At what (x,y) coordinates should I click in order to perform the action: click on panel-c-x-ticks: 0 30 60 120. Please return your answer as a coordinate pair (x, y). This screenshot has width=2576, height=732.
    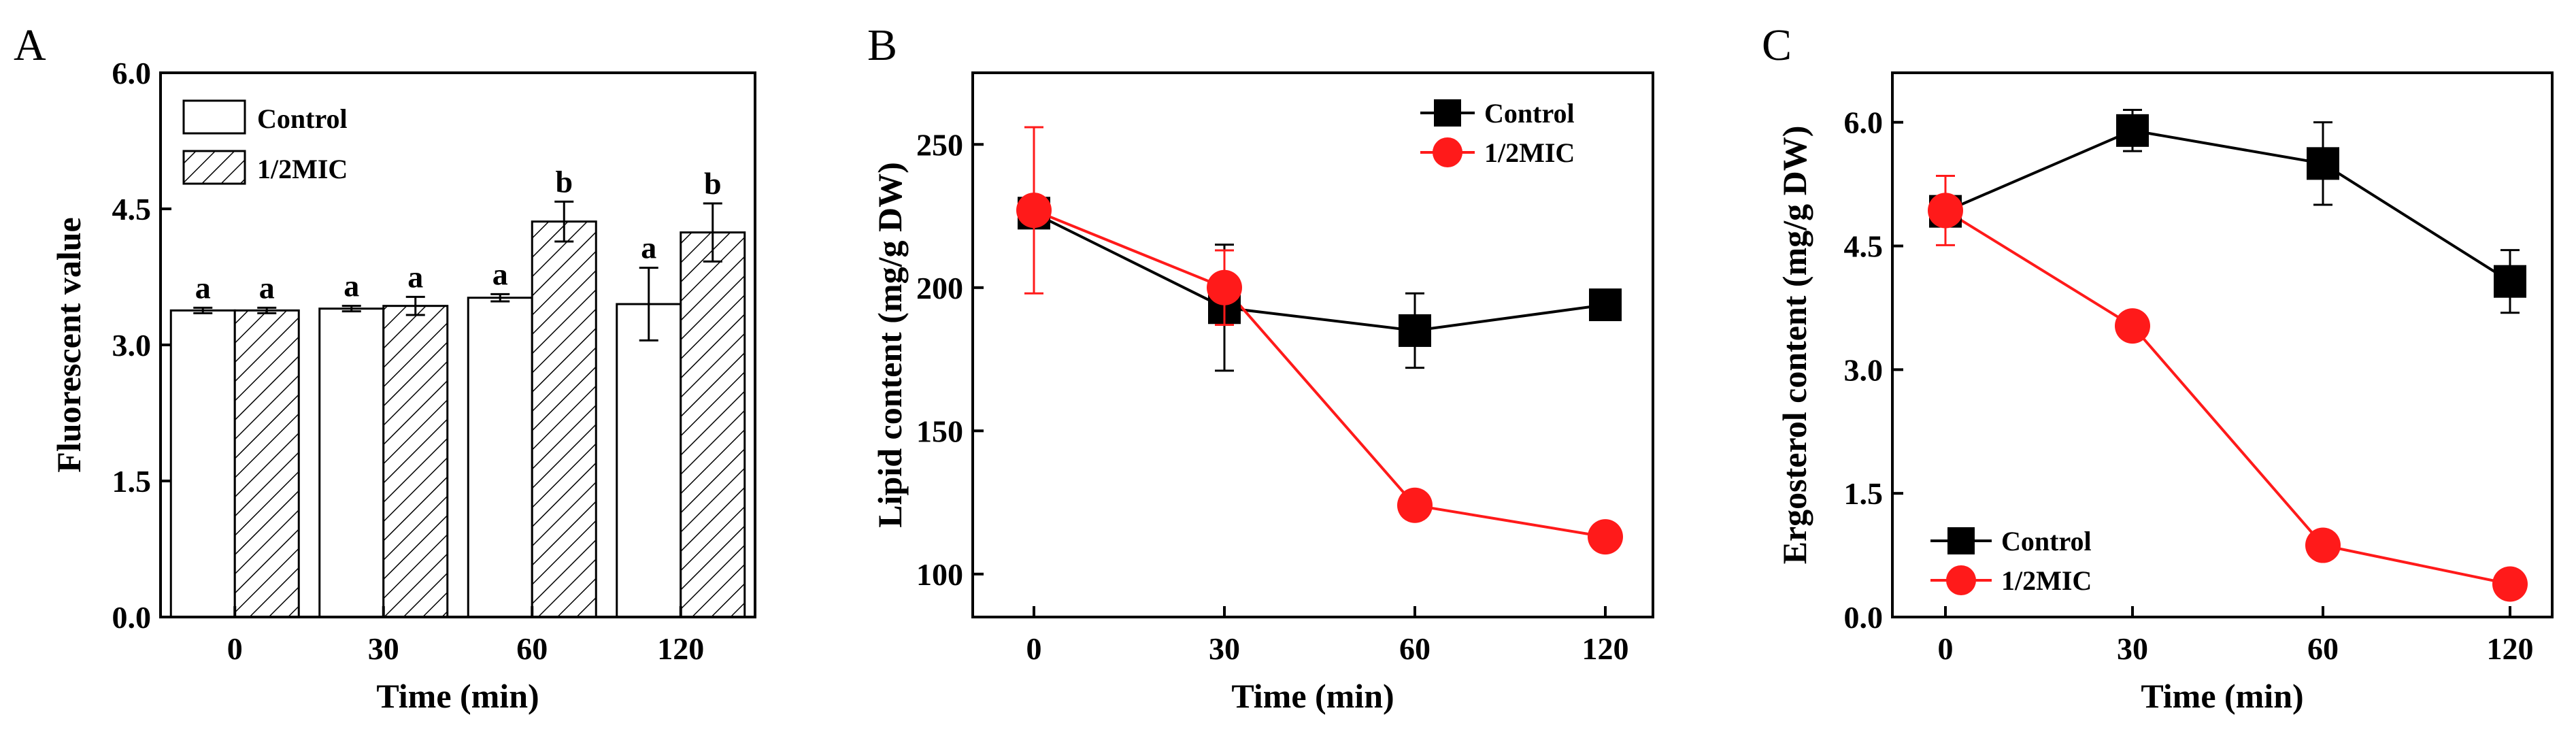
    Looking at the image, I should click on (2236, 636).